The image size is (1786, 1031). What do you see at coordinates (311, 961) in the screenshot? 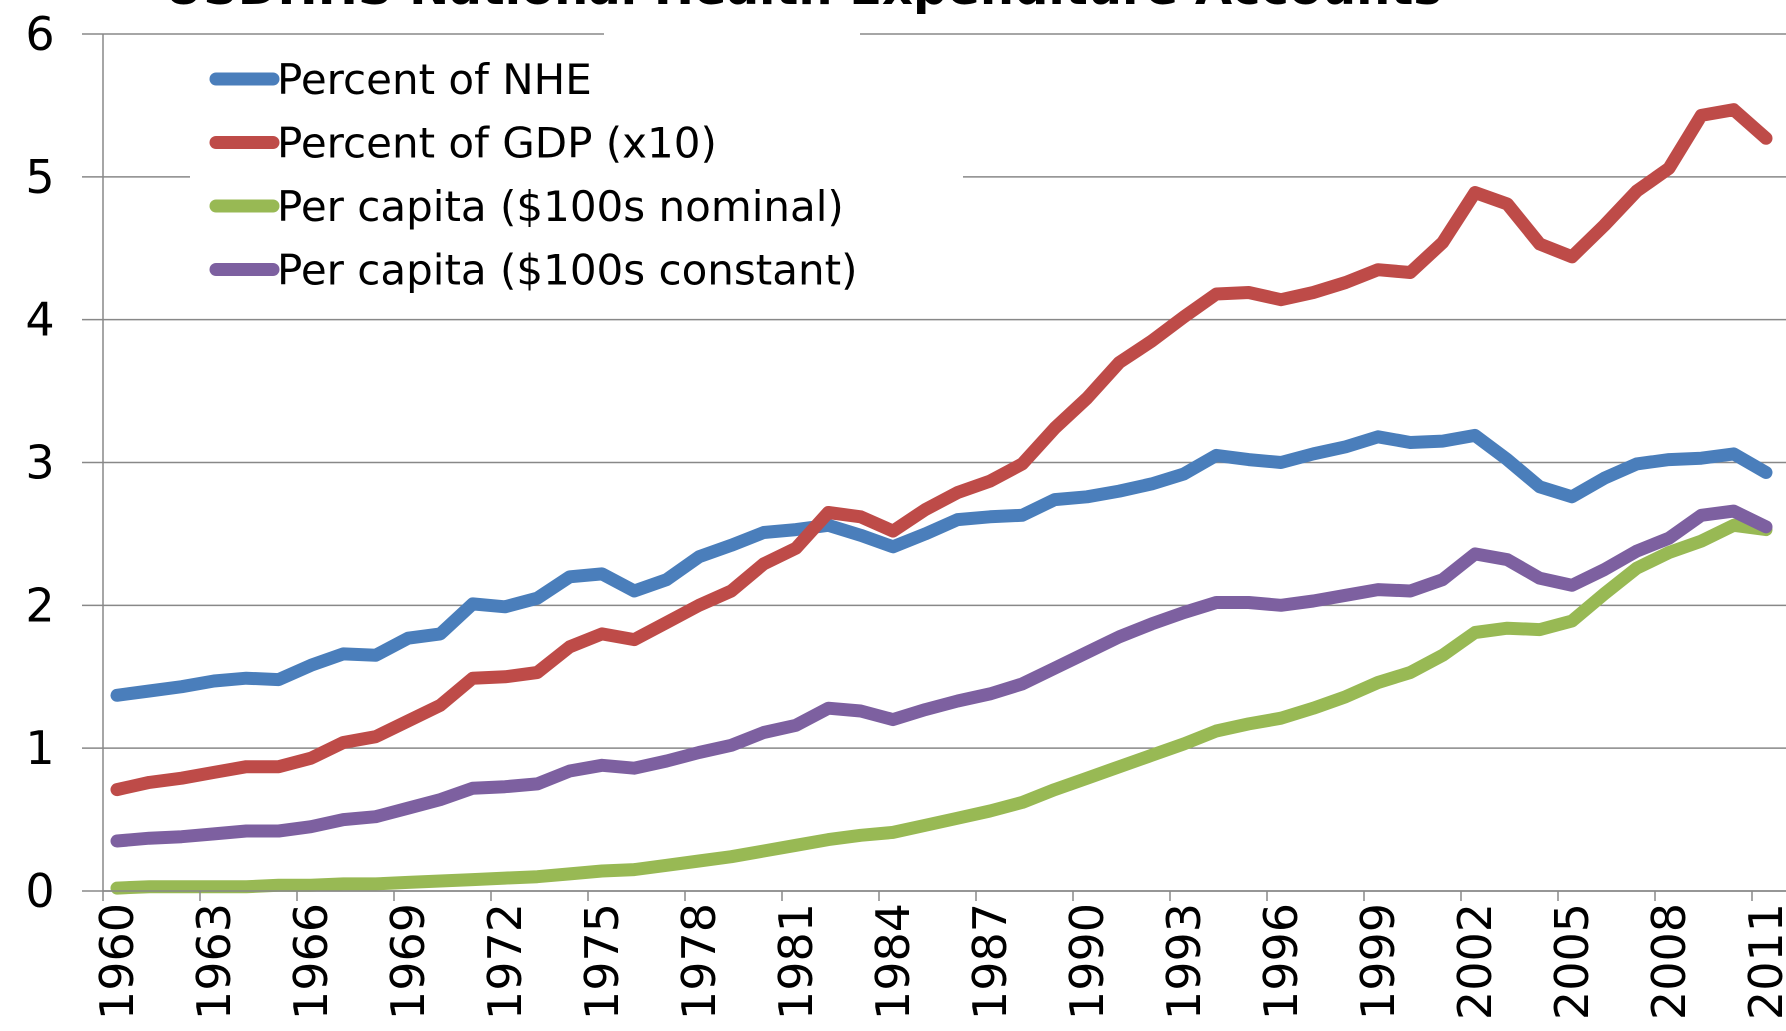
I see `x-tick-label: 1966` at bounding box center [311, 961].